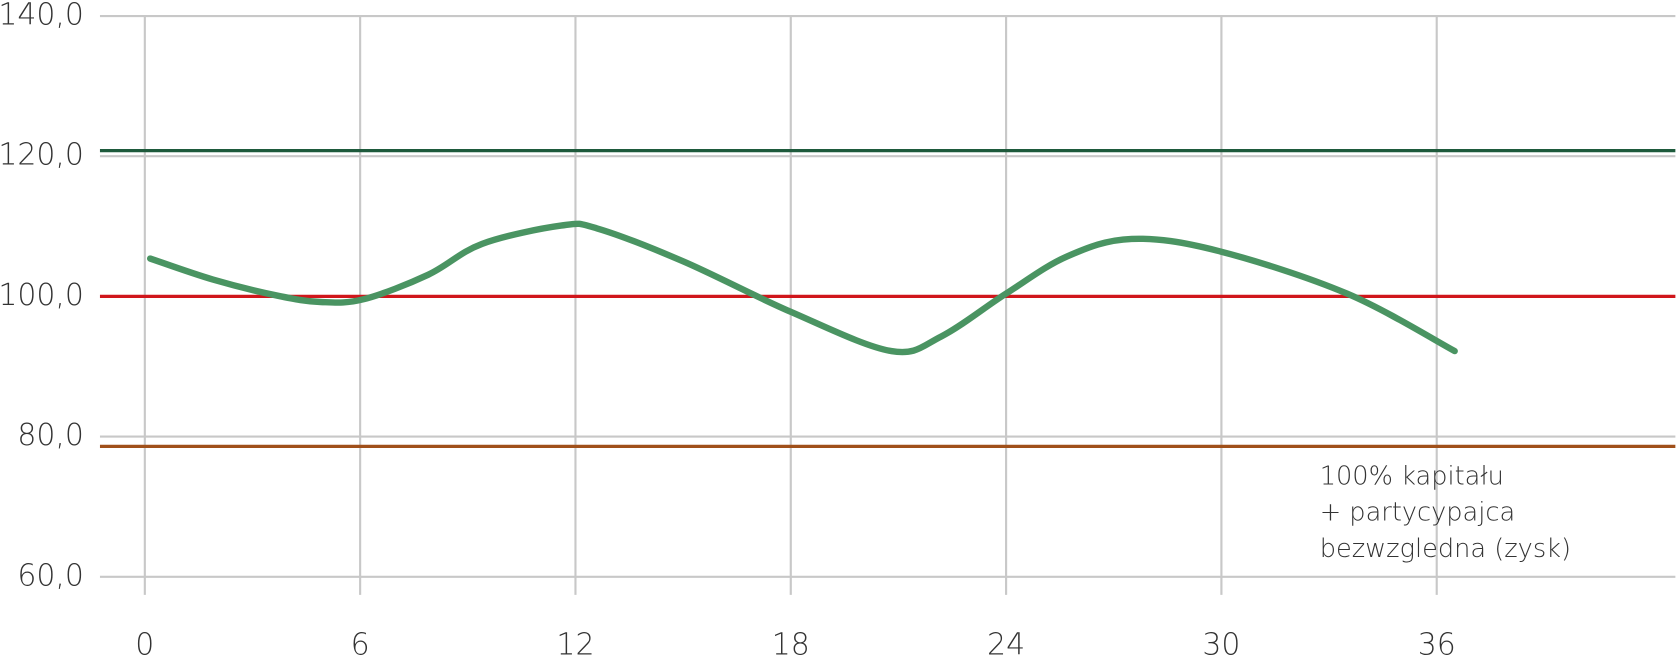 This screenshot has height=659, width=1676. I want to click on x-tick-label: 24, so click(1006, 643).